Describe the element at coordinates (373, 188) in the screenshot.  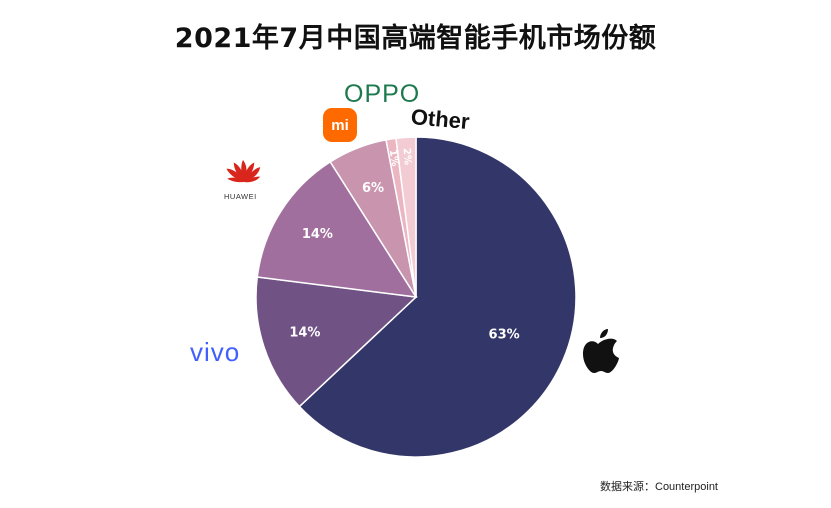
I see `slice-value-xiaomi: 6%` at that location.